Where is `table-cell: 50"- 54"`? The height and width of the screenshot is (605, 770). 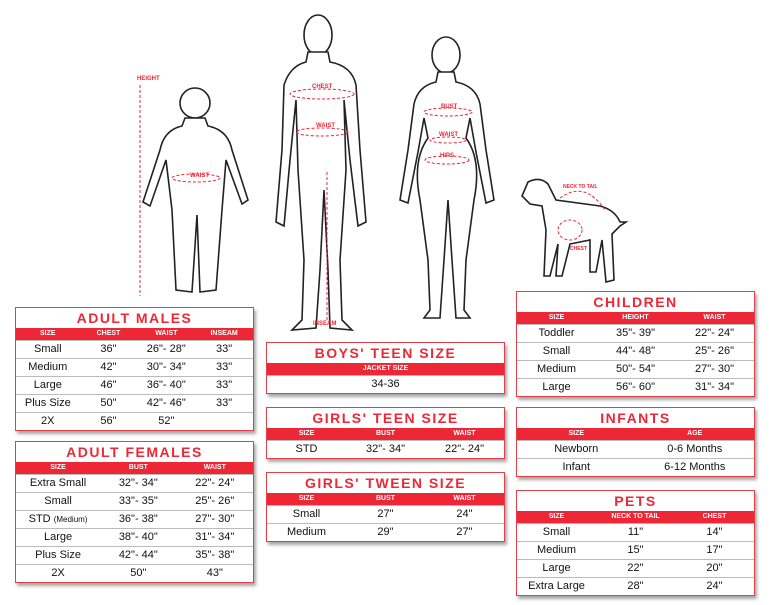 table-cell: 50"- 54" is located at coordinates (635, 369).